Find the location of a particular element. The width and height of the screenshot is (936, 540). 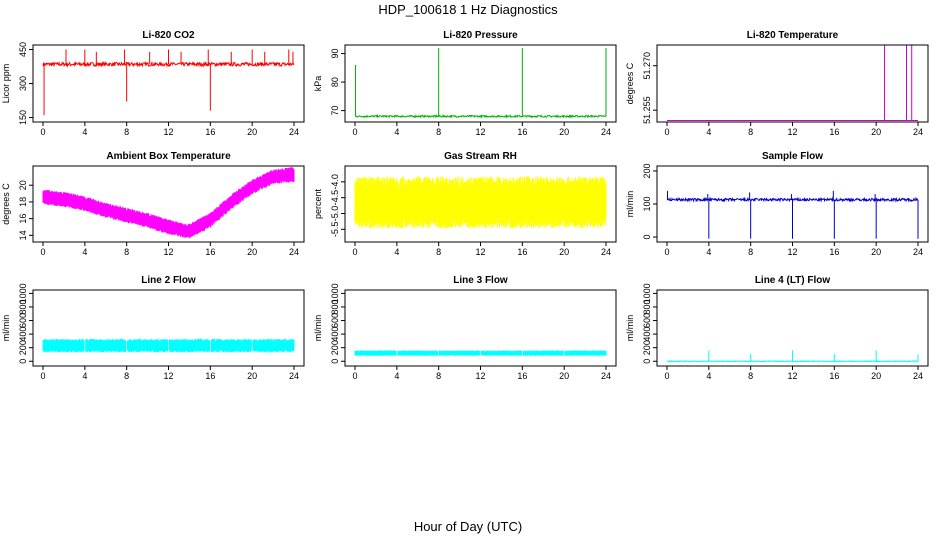

panel-title: Li-820 Temperature is located at coordinates (793, 35).